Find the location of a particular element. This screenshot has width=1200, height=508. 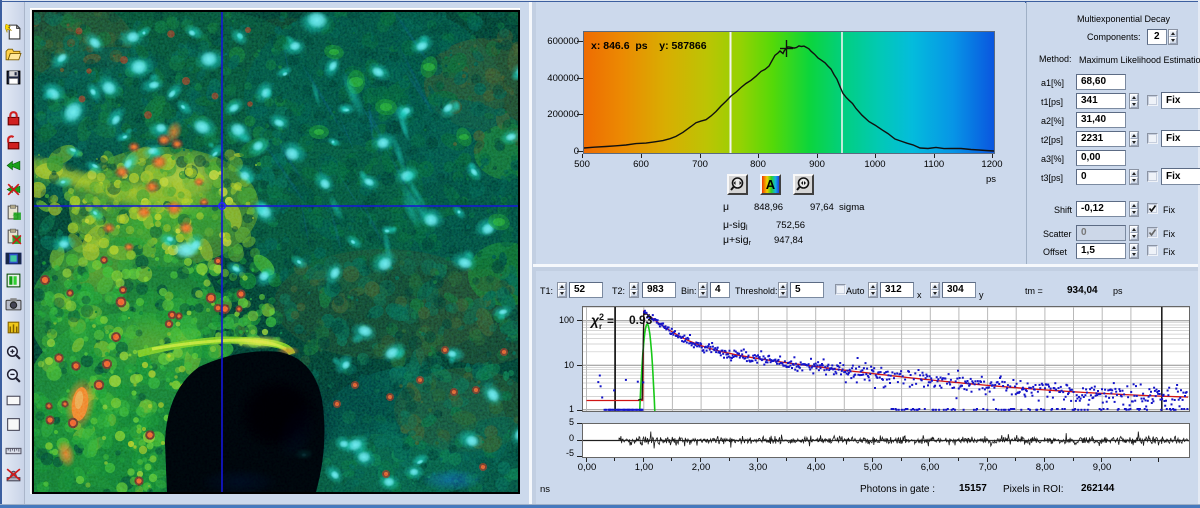

svg-text: 0.93 is located at coordinates (641, 320).